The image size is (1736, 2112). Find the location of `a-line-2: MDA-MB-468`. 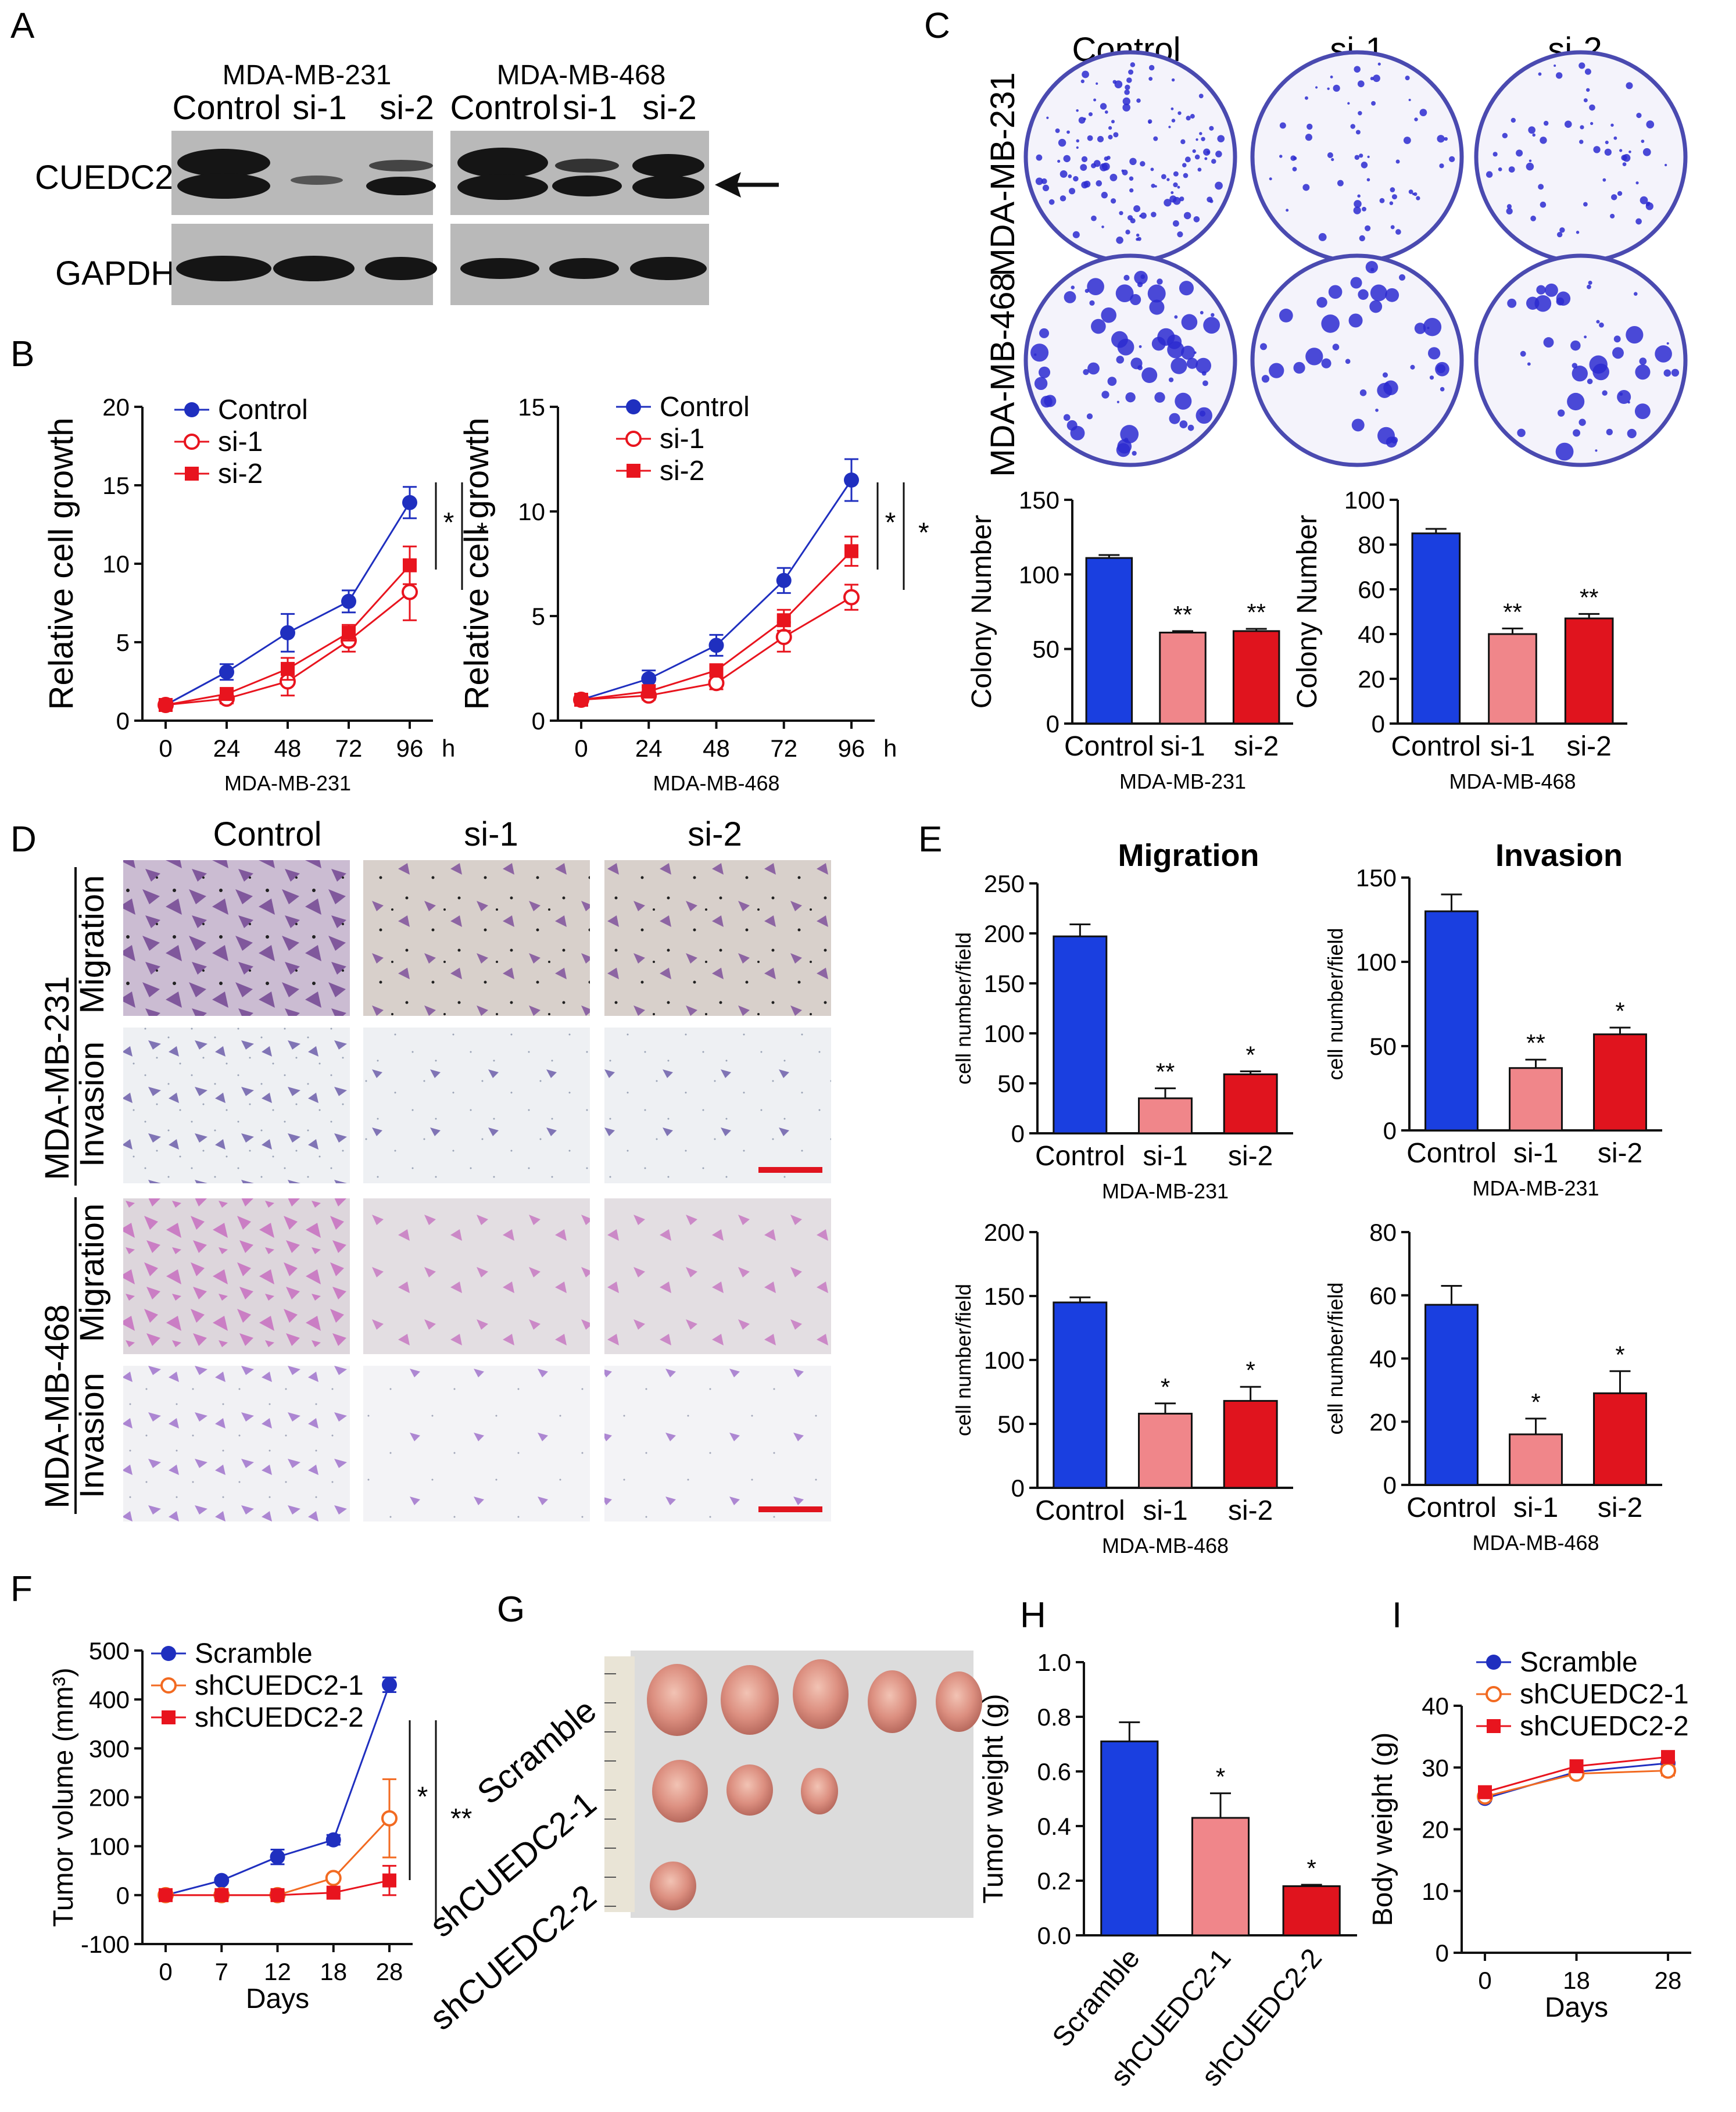

a-line-2: MDA-MB-468 is located at coordinates (581, 75).